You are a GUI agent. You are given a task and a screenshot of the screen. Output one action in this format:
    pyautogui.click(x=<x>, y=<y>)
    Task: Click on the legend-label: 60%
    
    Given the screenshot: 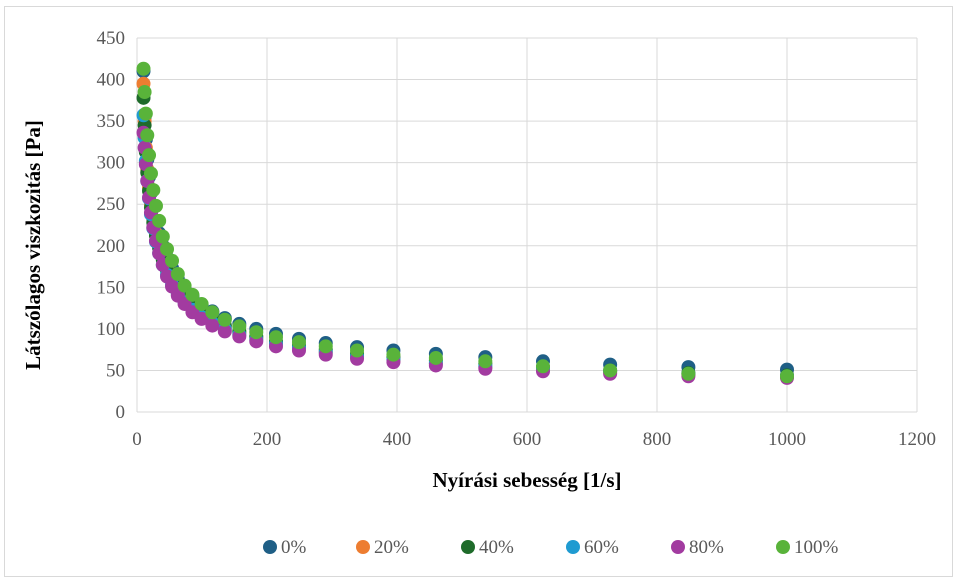 What is the action you would take?
    pyautogui.click(x=601, y=547)
    